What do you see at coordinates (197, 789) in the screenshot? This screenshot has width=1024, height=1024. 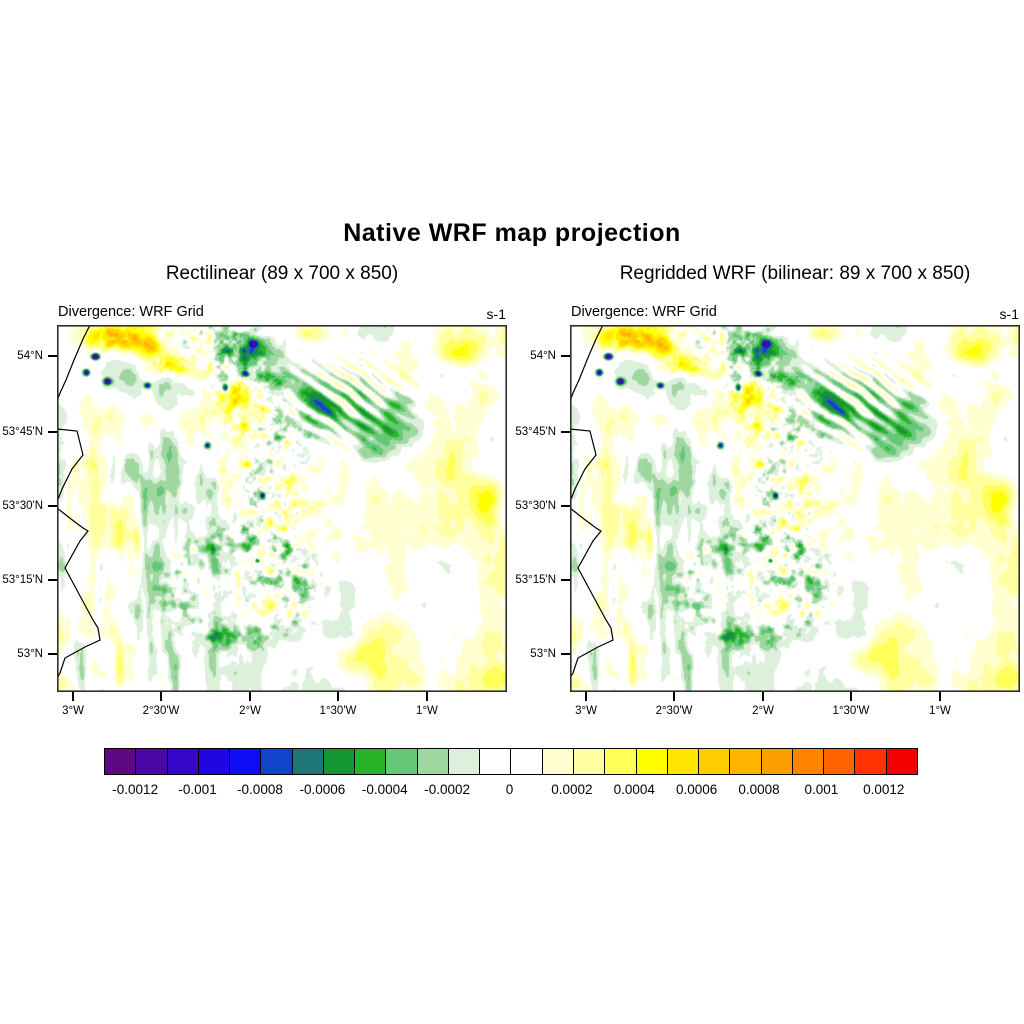 I see `colorbar-tick-label: -0.001` at bounding box center [197, 789].